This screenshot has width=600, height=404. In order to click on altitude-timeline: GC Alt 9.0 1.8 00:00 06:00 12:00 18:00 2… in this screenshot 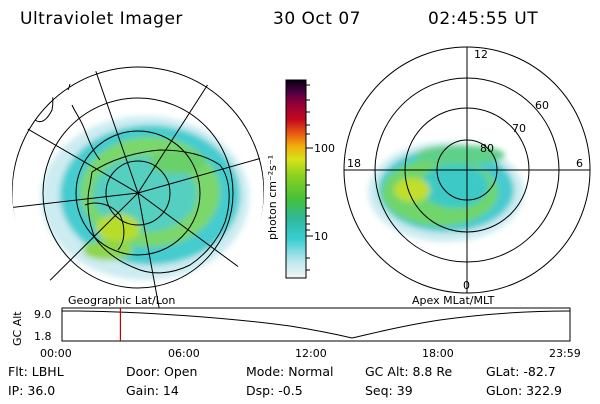, I will do `click(296, 333)`.